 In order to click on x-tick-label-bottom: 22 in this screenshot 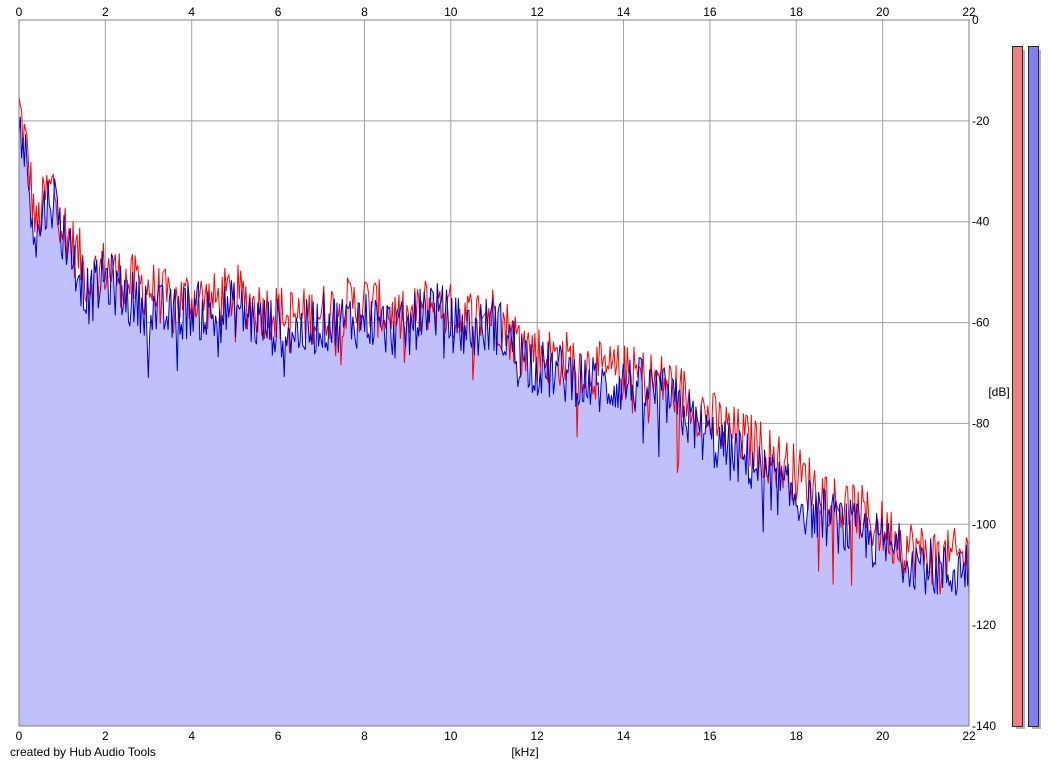, I will do `click(969, 736)`.